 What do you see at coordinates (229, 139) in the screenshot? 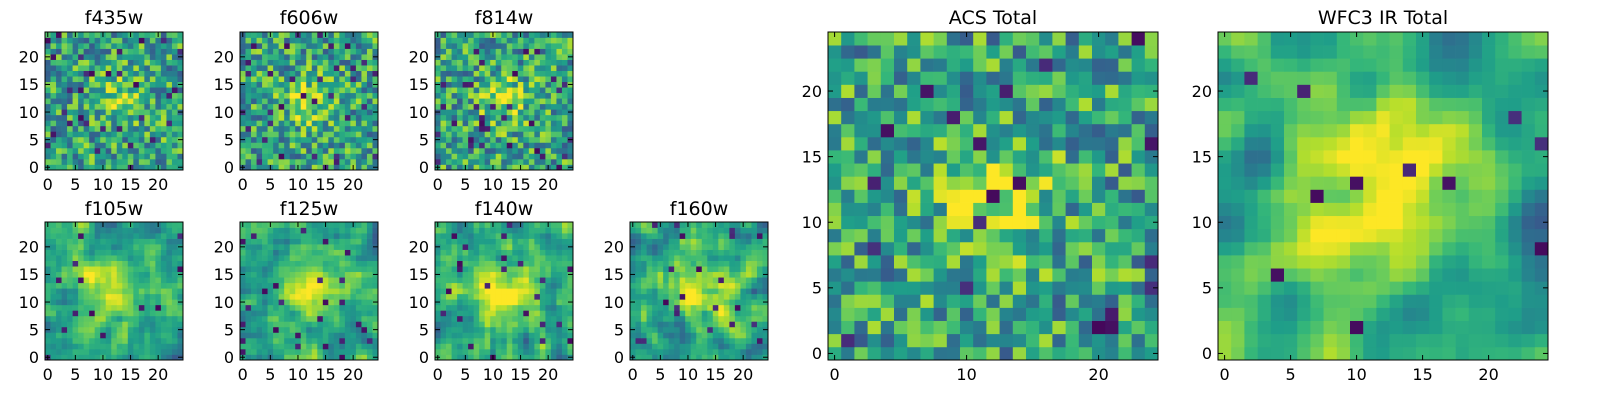
I see `y-tick-label: 5` at bounding box center [229, 139].